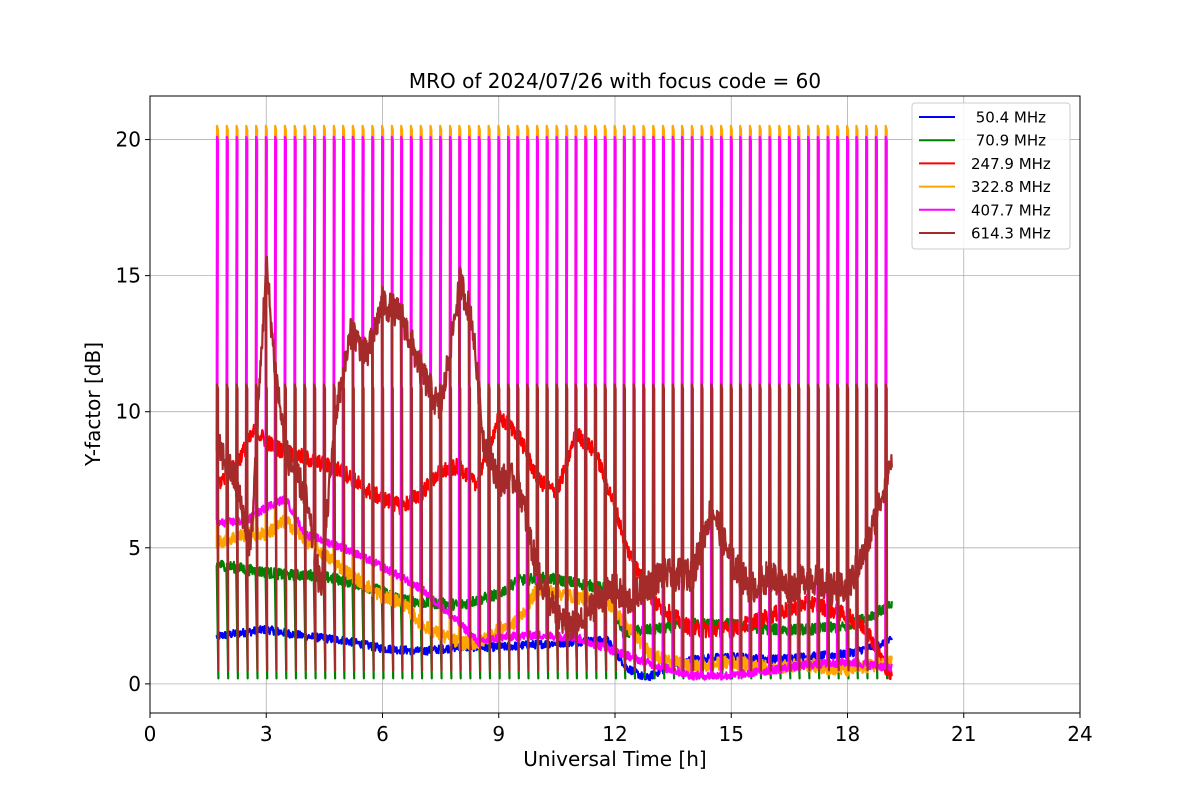  Describe the element at coordinates (128, 140) in the screenshot. I see `y-tick-label: 20` at that location.